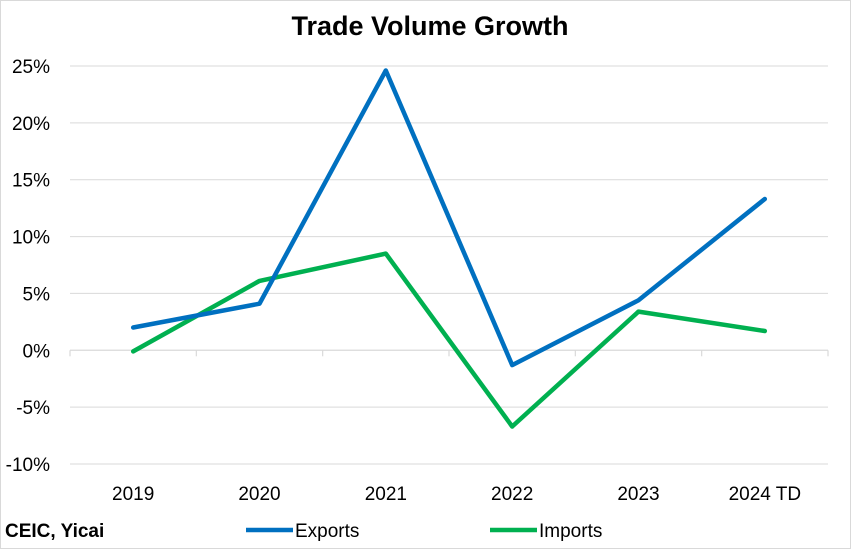 This screenshot has height=549, width=851. What do you see at coordinates (54, 531) in the screenshot?
I see `source-note: CEIC, Yicai` at bounding box center [54, 531].